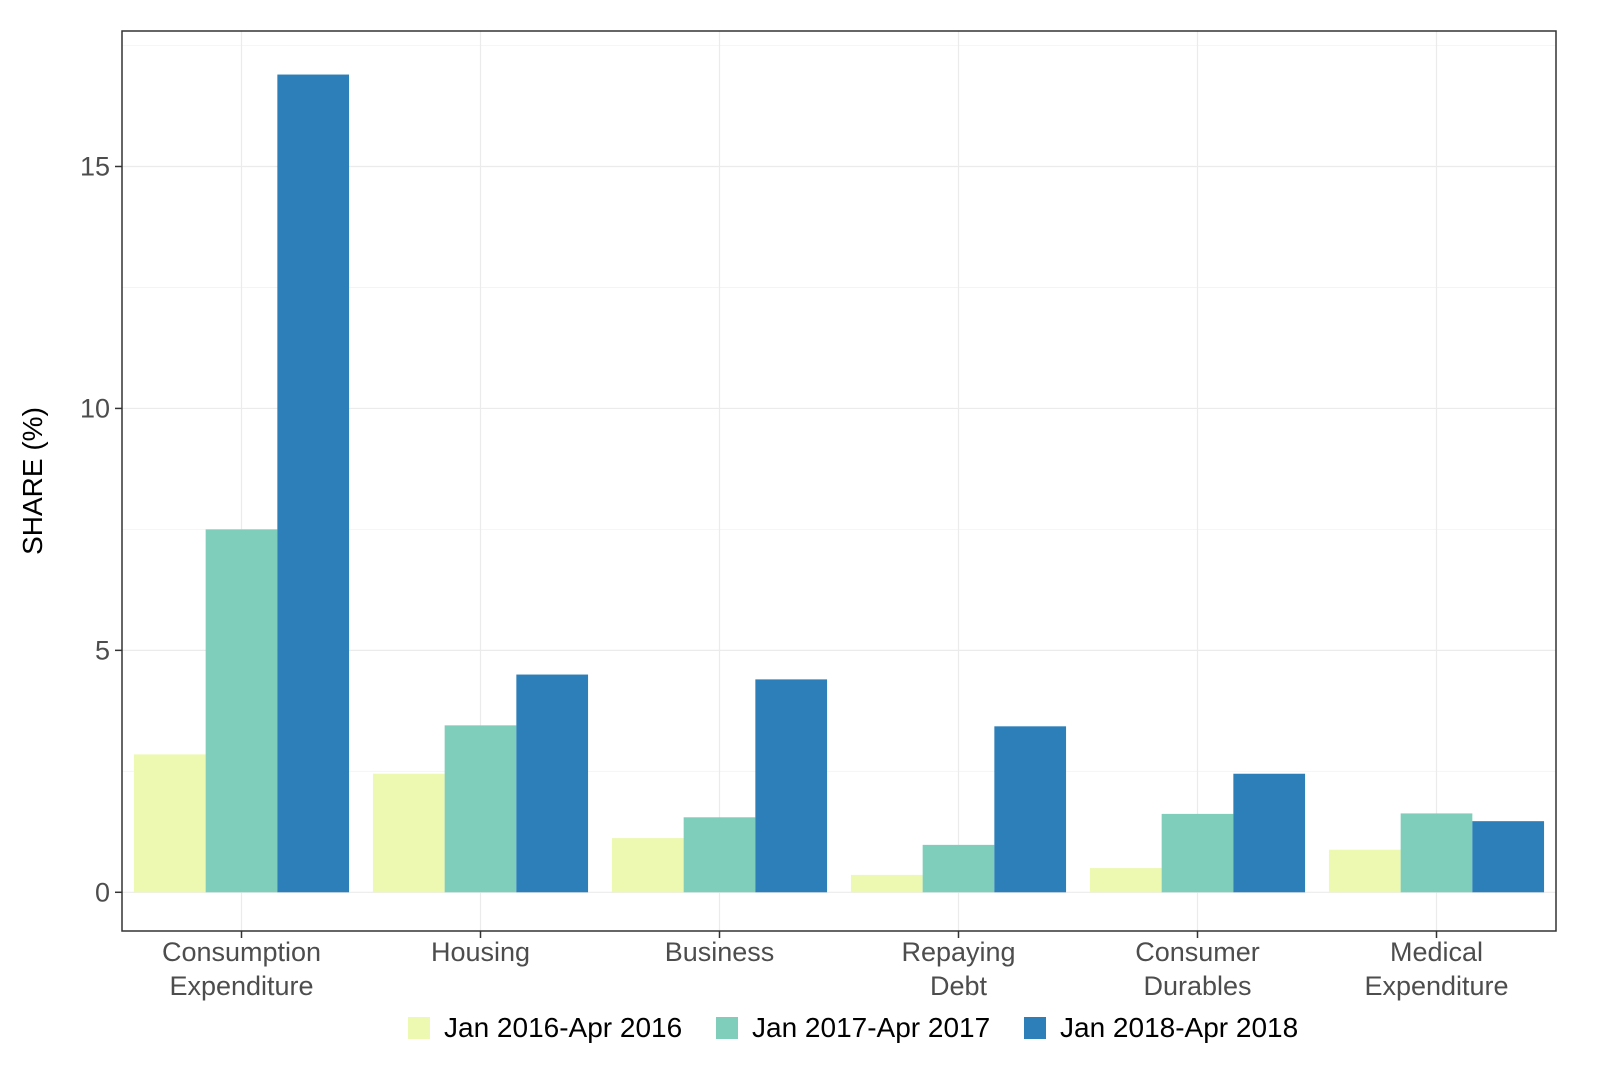 Image resolution: width=1600 pixels, height=1066 pixels. I want to click on x-tick-label: Medical Expenditure, so click(1436, 969).